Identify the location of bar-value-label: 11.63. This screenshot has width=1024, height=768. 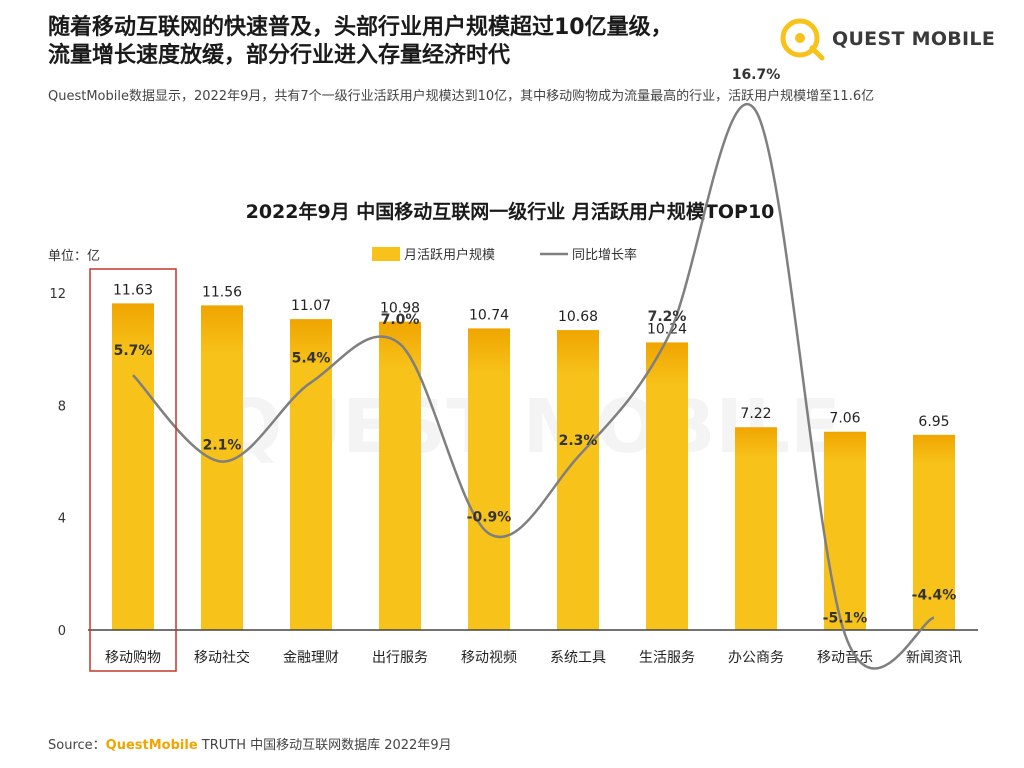
(133, 290).